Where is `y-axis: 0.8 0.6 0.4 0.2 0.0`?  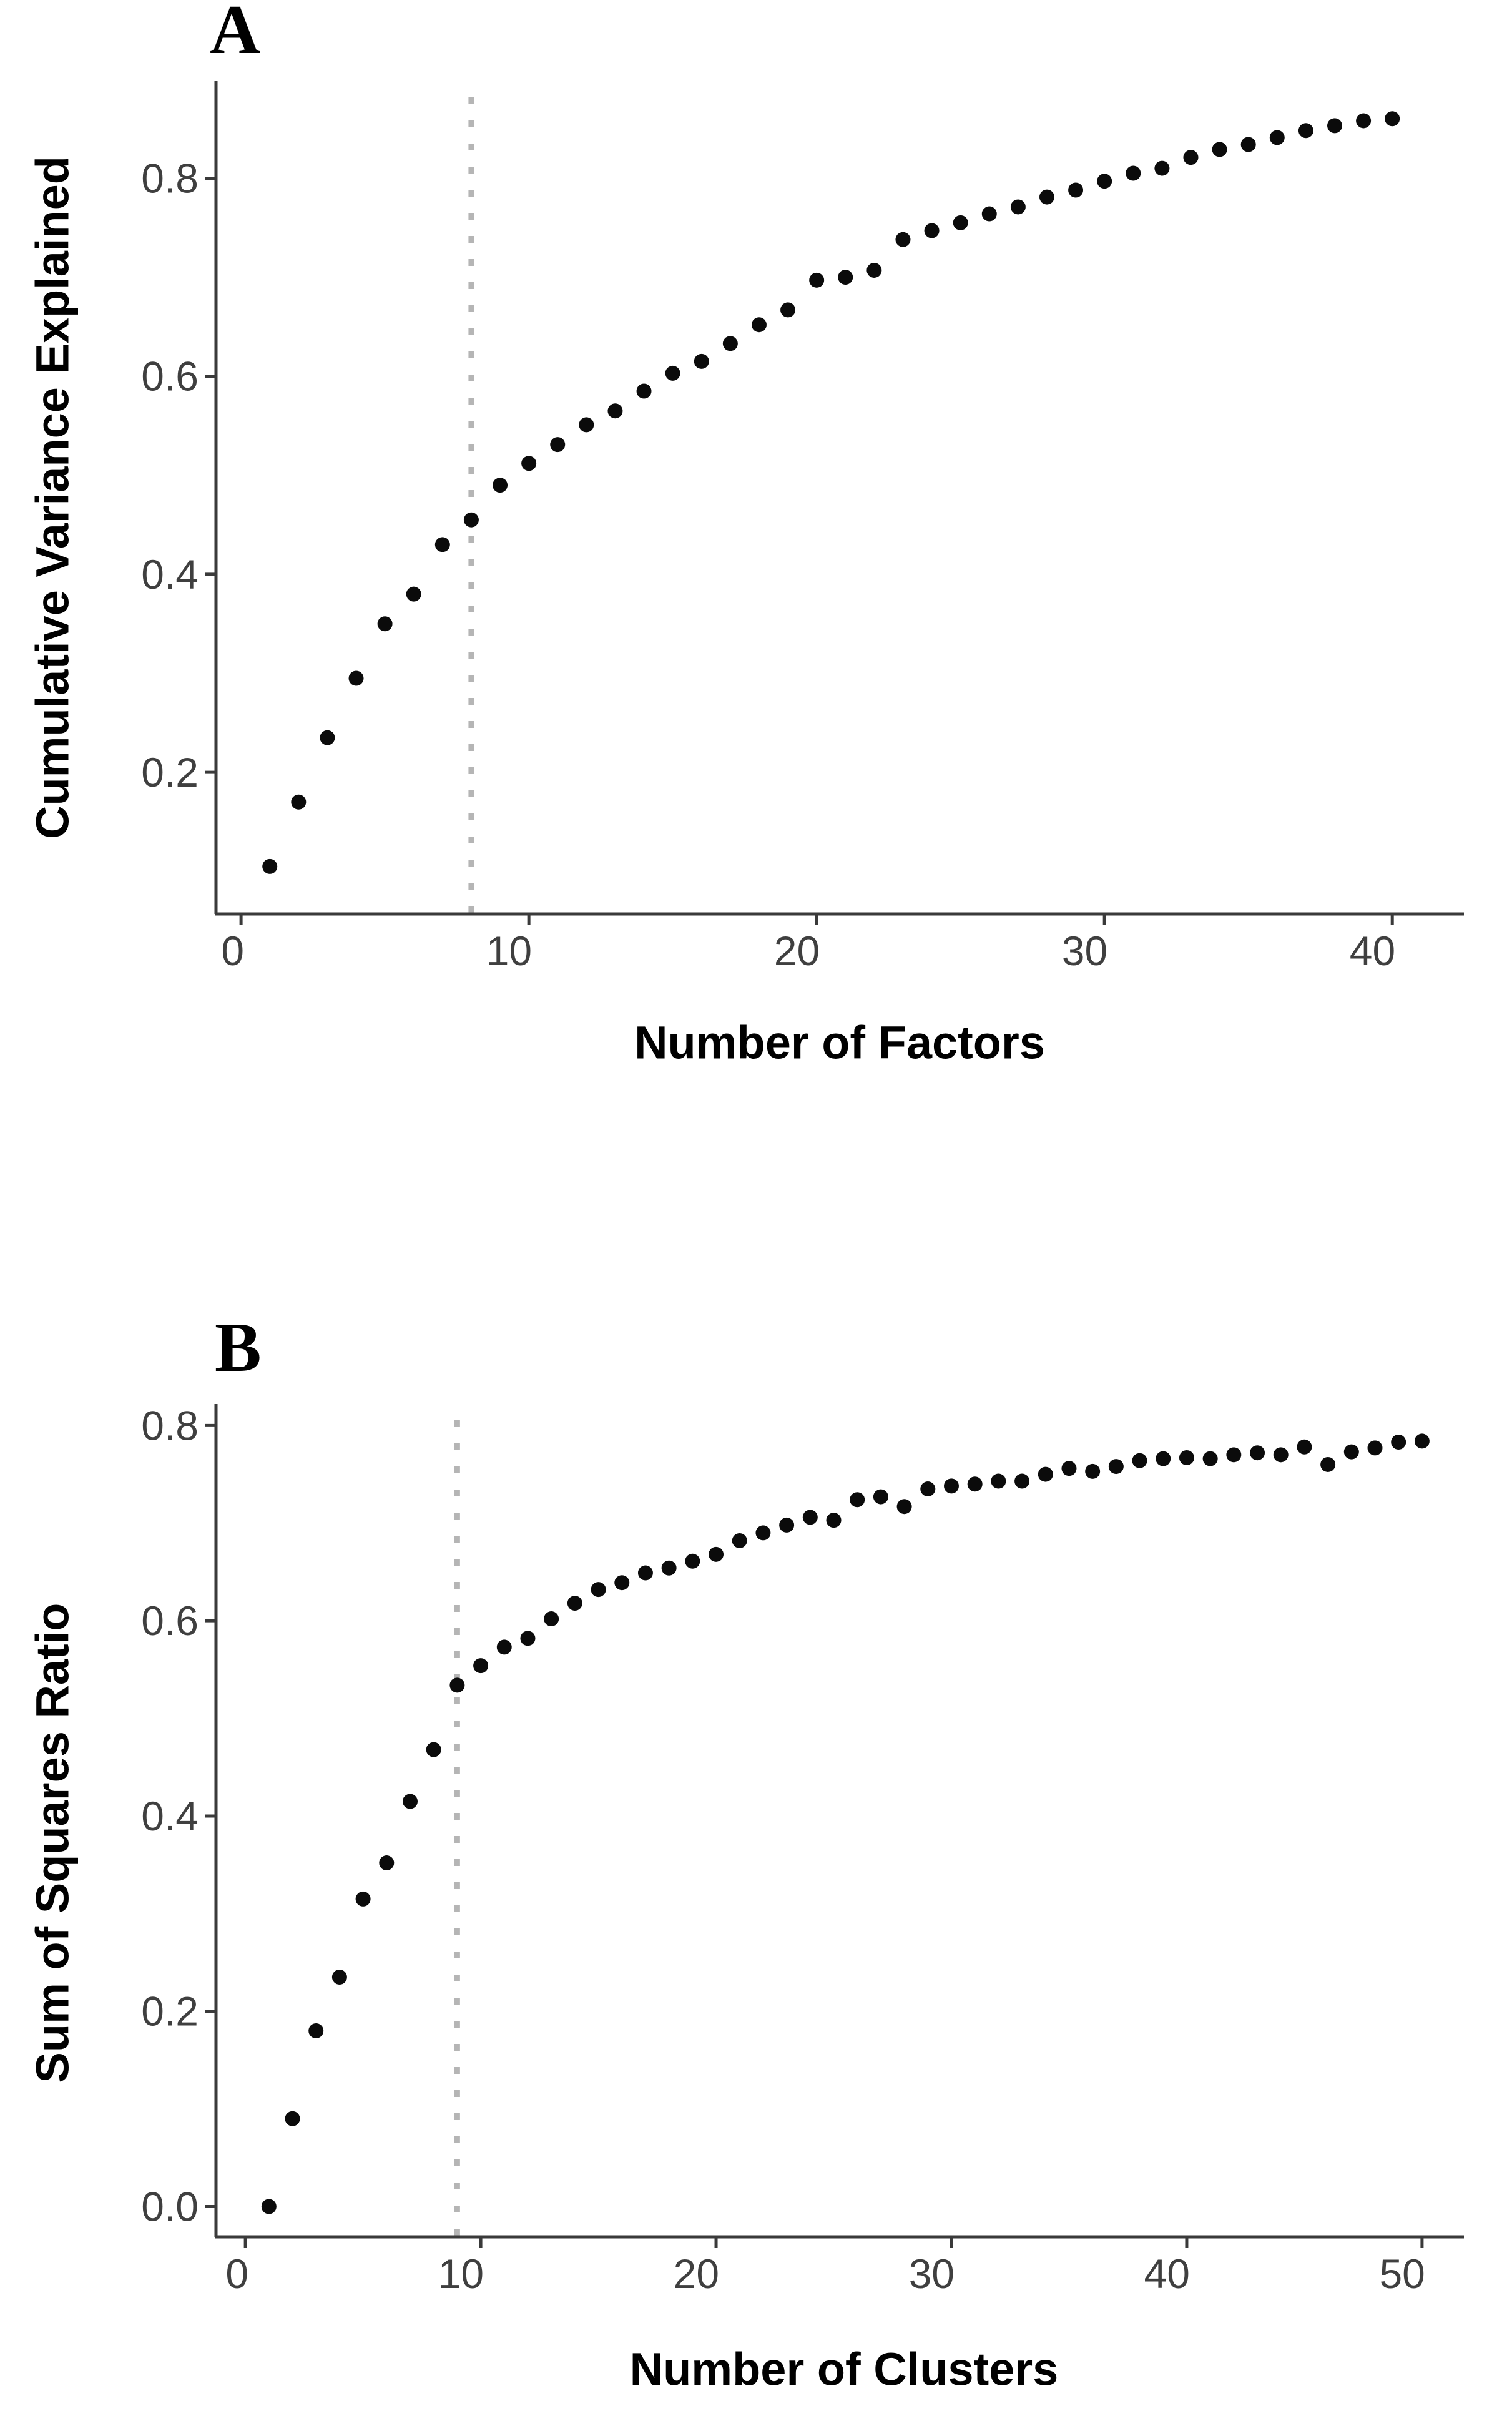
y-axis: 0.8 0.6 0.4 0.2 0.0 is located at coordinates (178, 1816).